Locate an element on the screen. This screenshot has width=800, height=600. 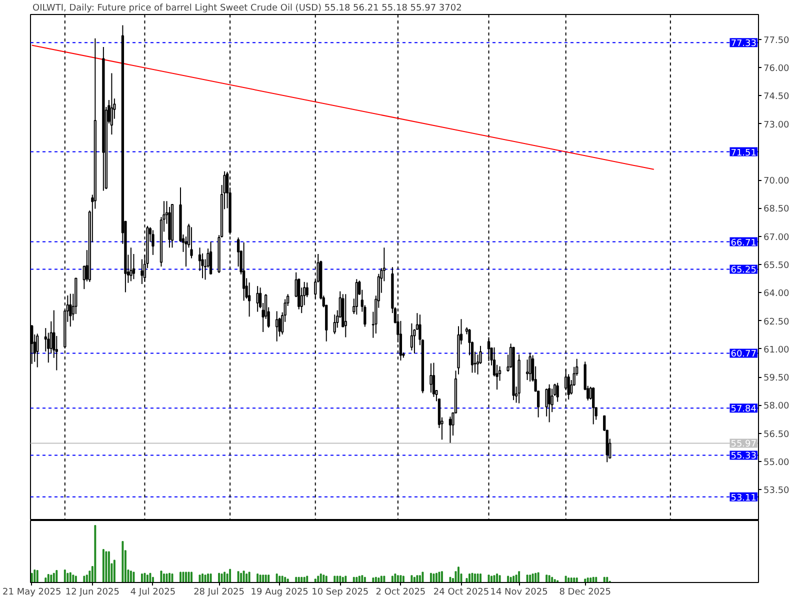
y-tick-label: 62.50 is located at coordinates (777, 322).